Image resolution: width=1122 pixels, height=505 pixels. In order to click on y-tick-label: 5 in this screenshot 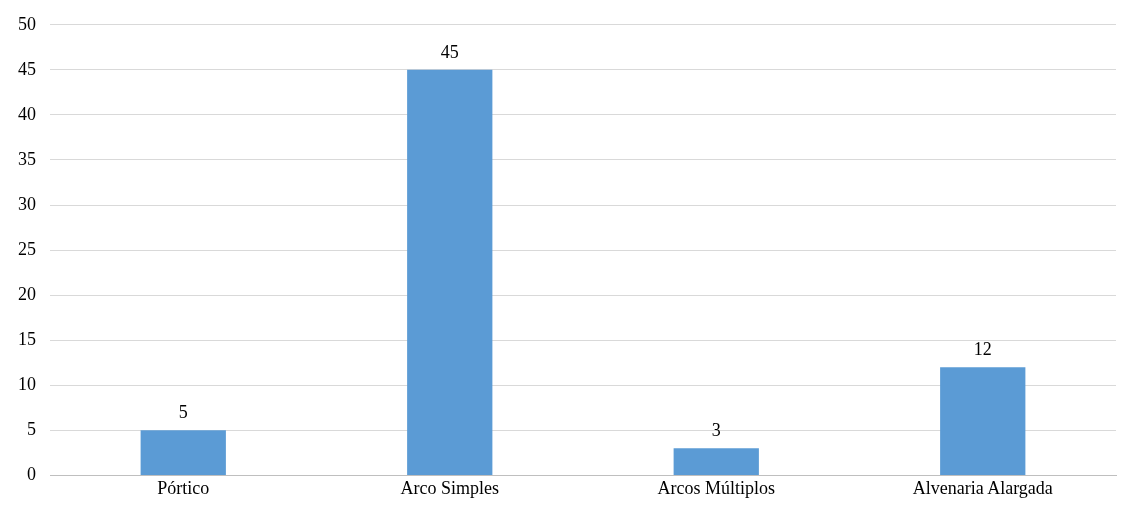, I will do `click(31, 429)`.